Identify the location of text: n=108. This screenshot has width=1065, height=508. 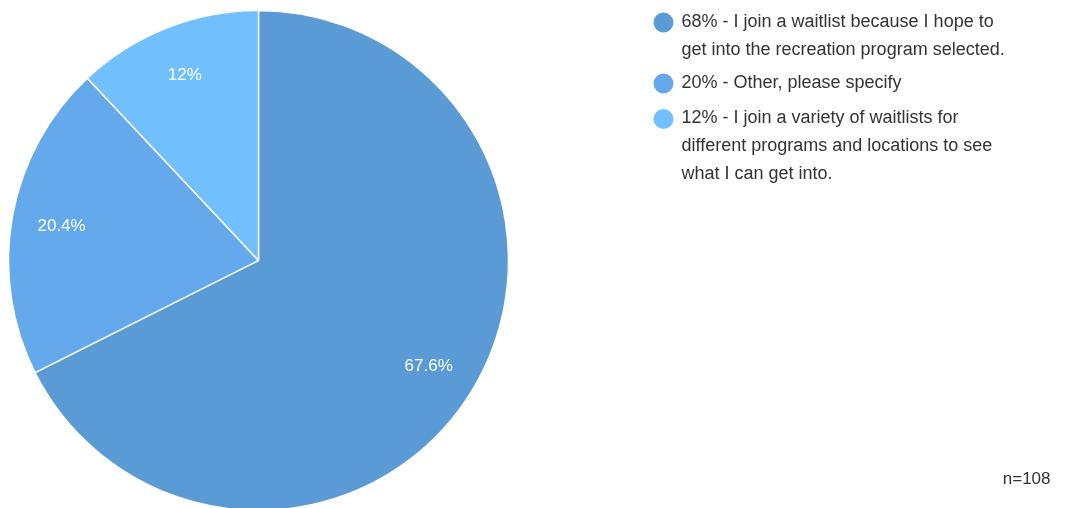
(1026, 478).